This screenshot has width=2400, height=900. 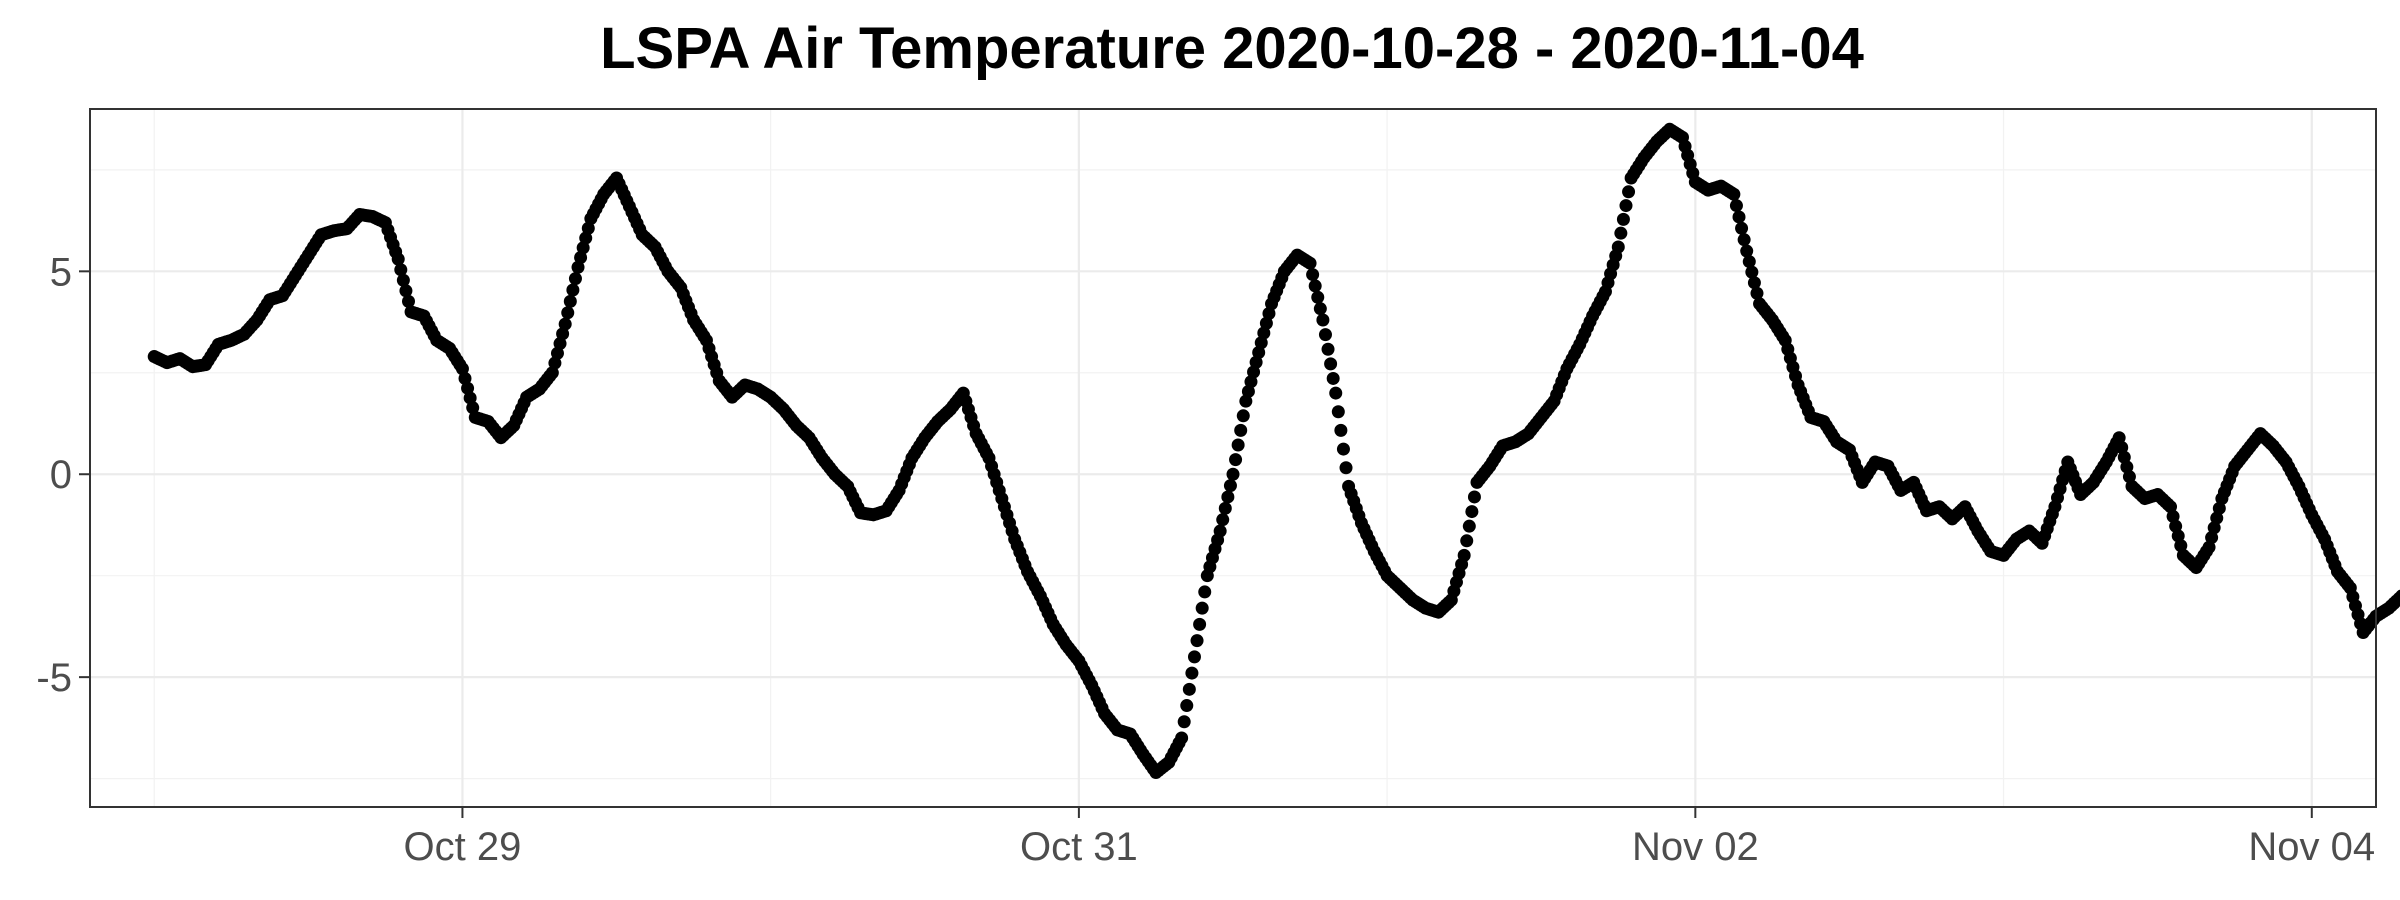 What do you see at coordinates (1079, 847) in the screenshot?
I see `x-tick-label: Oct 31` at bounding box center [1079, 847].